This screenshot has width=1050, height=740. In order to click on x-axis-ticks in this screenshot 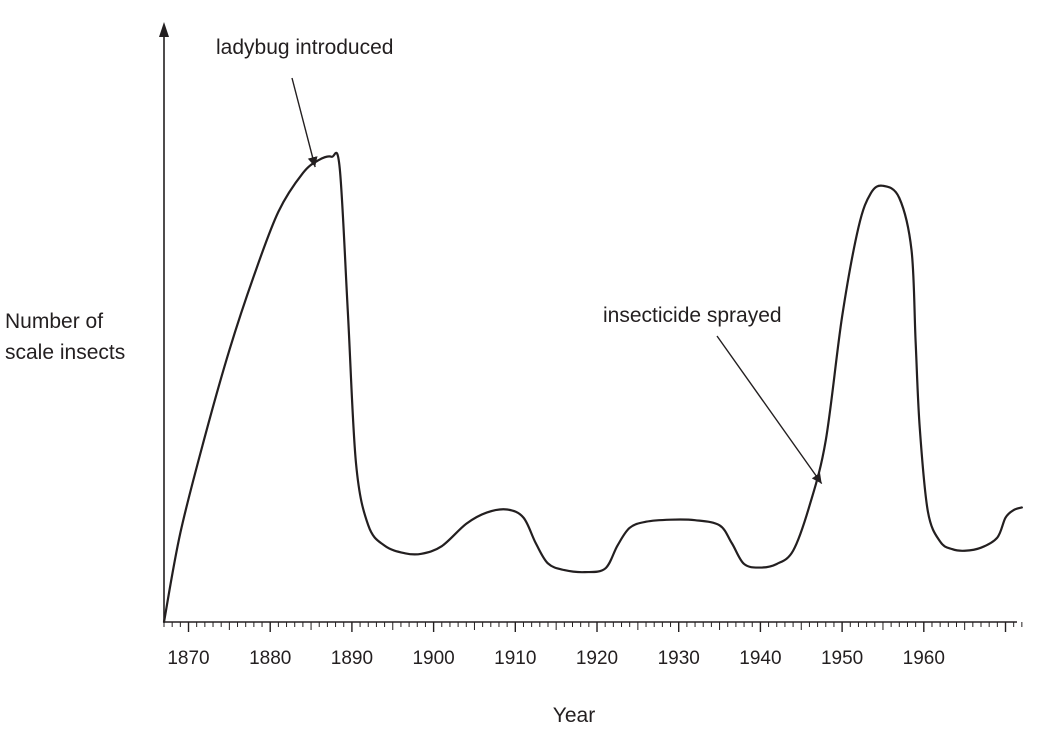, I will do `click(593, 627)`.